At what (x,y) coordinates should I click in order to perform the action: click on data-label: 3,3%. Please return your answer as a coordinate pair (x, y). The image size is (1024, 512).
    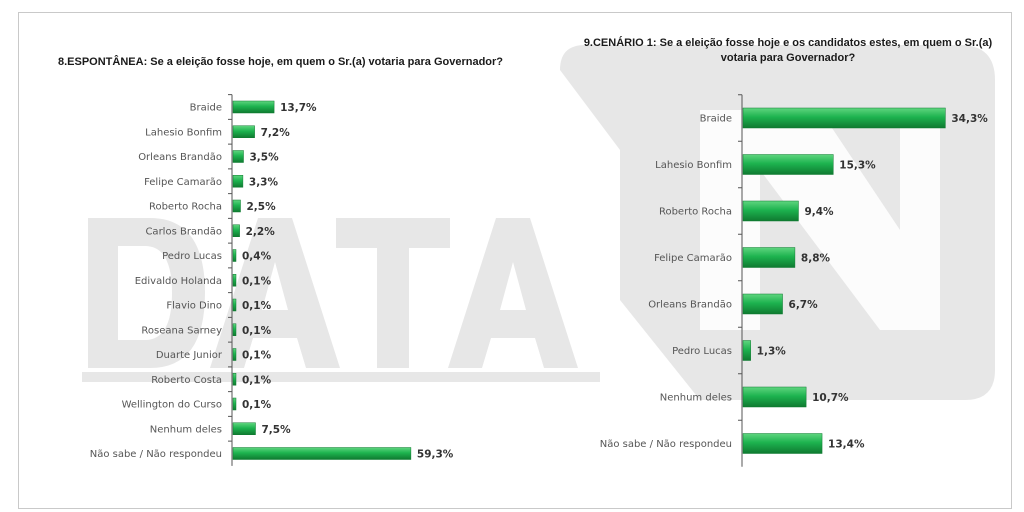
    Looking at the image, I should click on (264, 182).